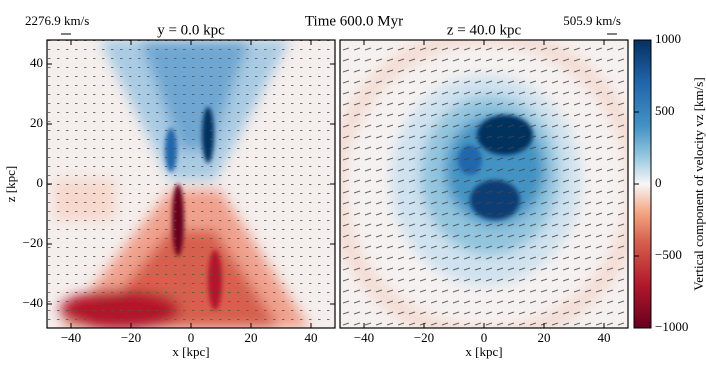  Describe the element at coordinates (668, 254) in the screenshot. I see `colorbar-tick-label: −500` at that location.